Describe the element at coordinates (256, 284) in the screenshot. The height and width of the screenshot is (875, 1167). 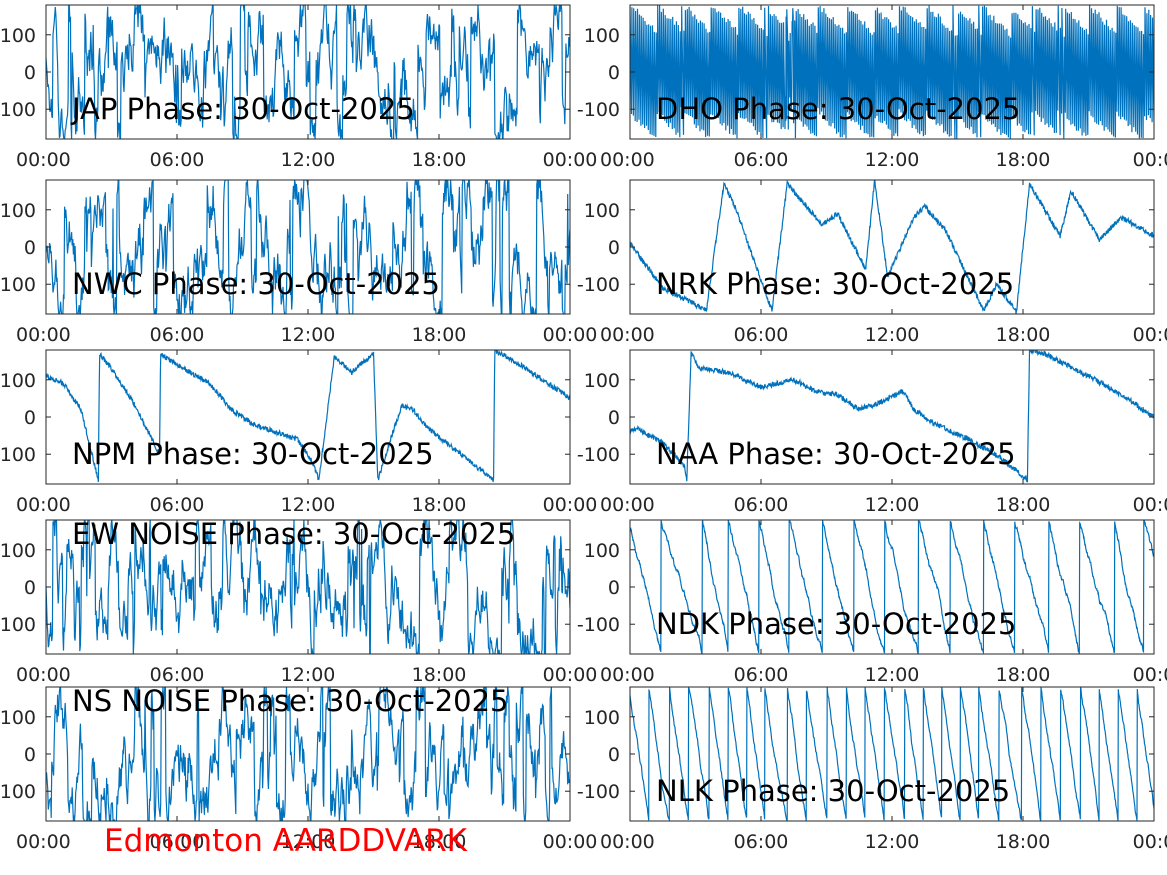
I see `panel-title: NWC Phase: 30-Oct-2025` at that location.